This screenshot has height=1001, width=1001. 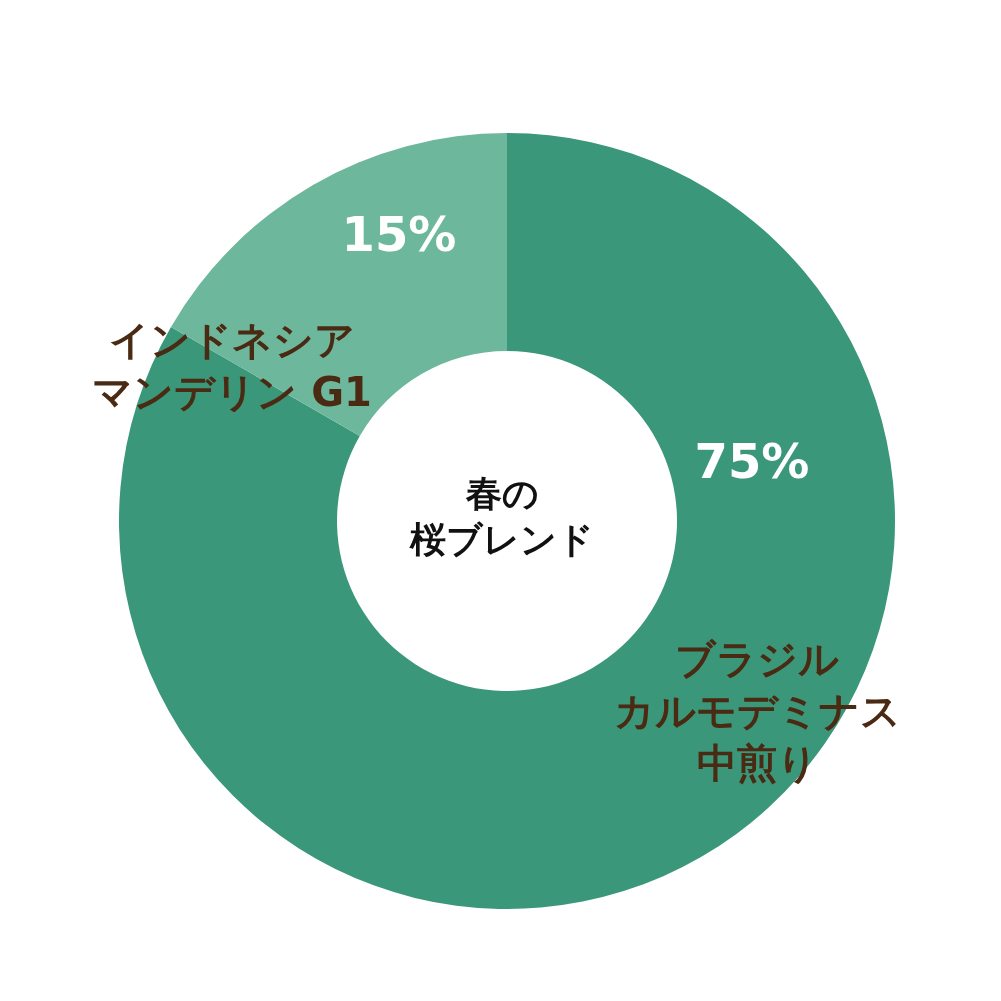 What do you see at coordinates (399, 234) in the screenshot?
I see `data-label: 15%` at bounding box center [399, 234].